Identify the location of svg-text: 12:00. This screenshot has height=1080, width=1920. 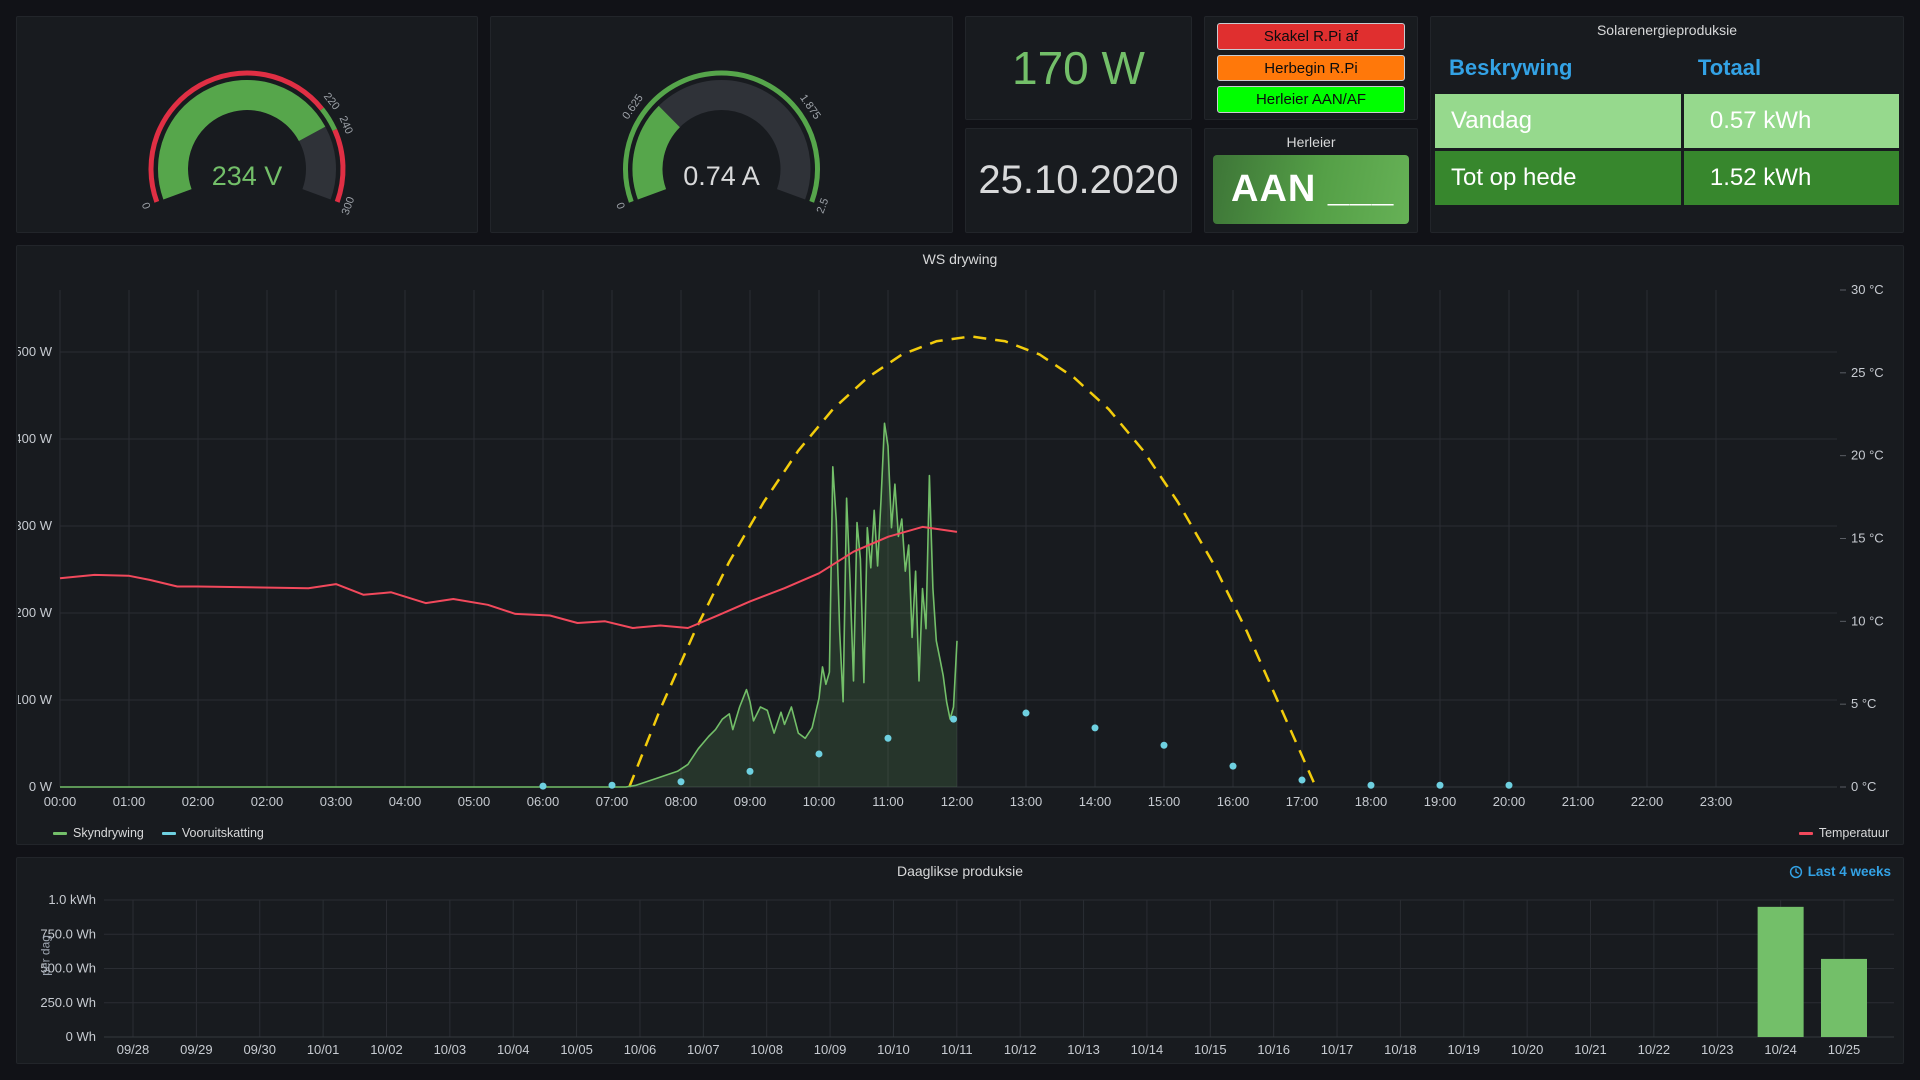
(957, 801).